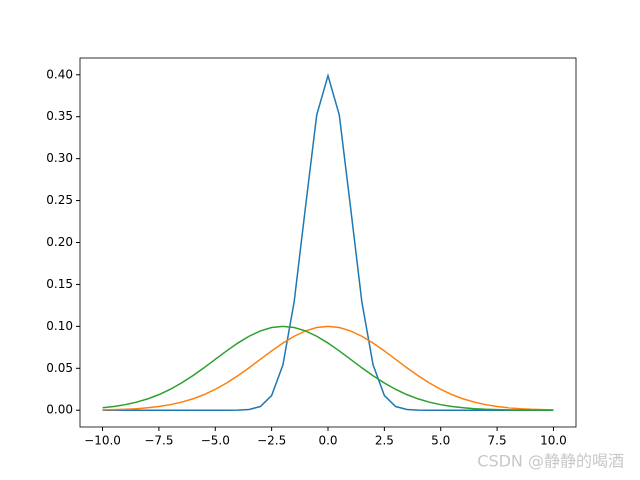 This screenshot has width=640, height=480. What do you see at coordinates (102, 441) in the screenshot?
I see `x-tick-label: −10.0` at bounding box center [102, 441].